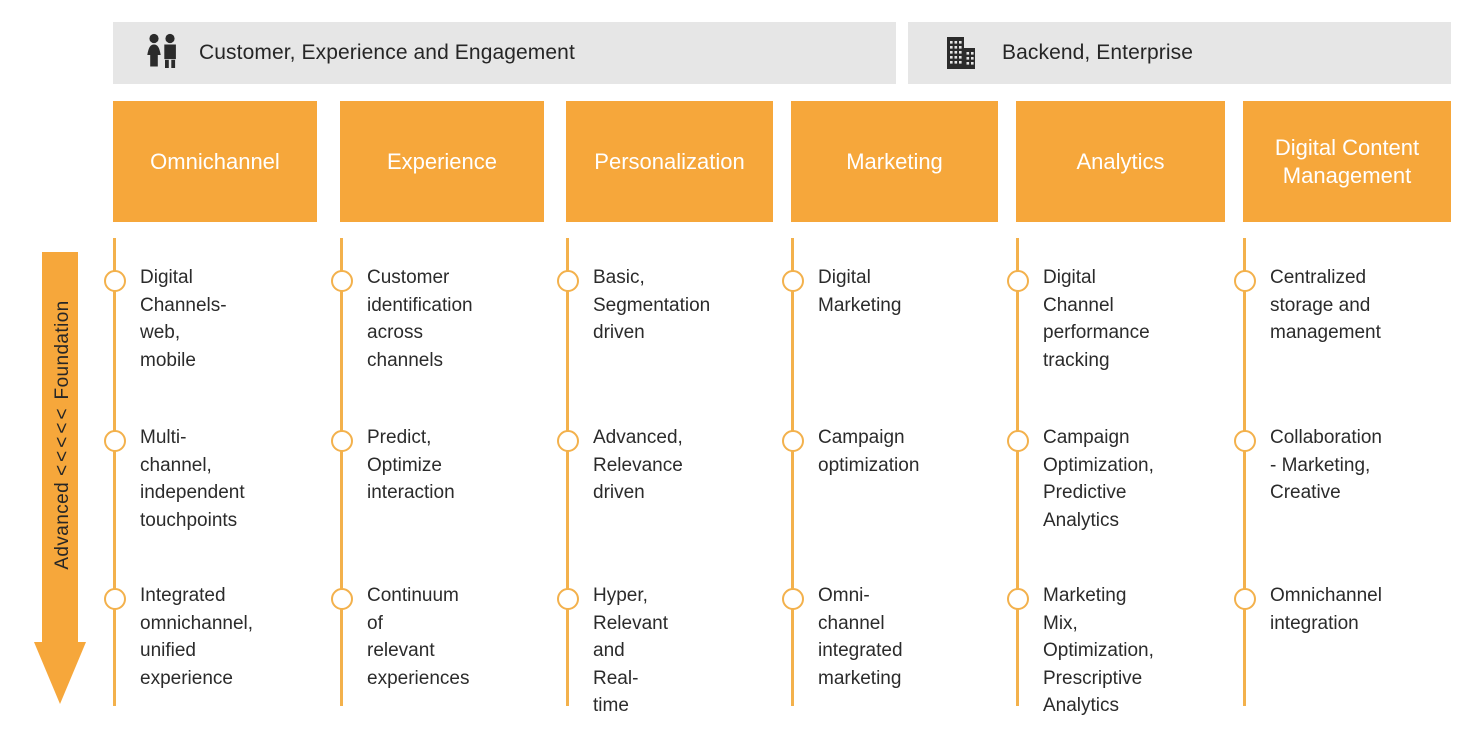  I want to click on column-rail-personalization, so click(567, 472).